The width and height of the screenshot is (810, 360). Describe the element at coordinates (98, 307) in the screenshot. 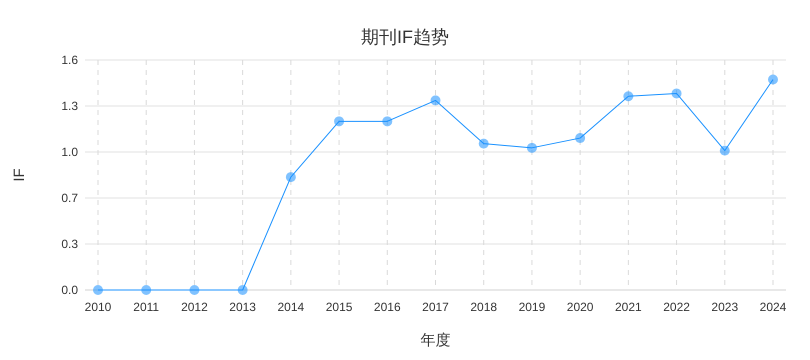

I see `x-tick-label: 2010` at that location.